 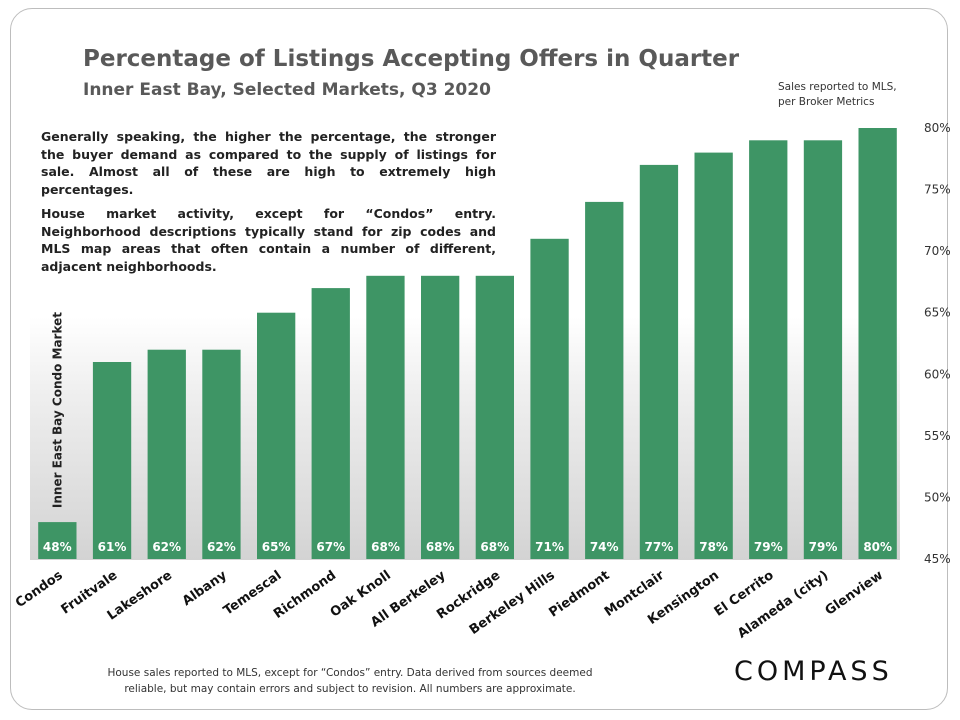 What do you see at coordinates (937, 374) in the screenshot?
I see `y-tick-label: 60%` at bounding box center [937, 374].